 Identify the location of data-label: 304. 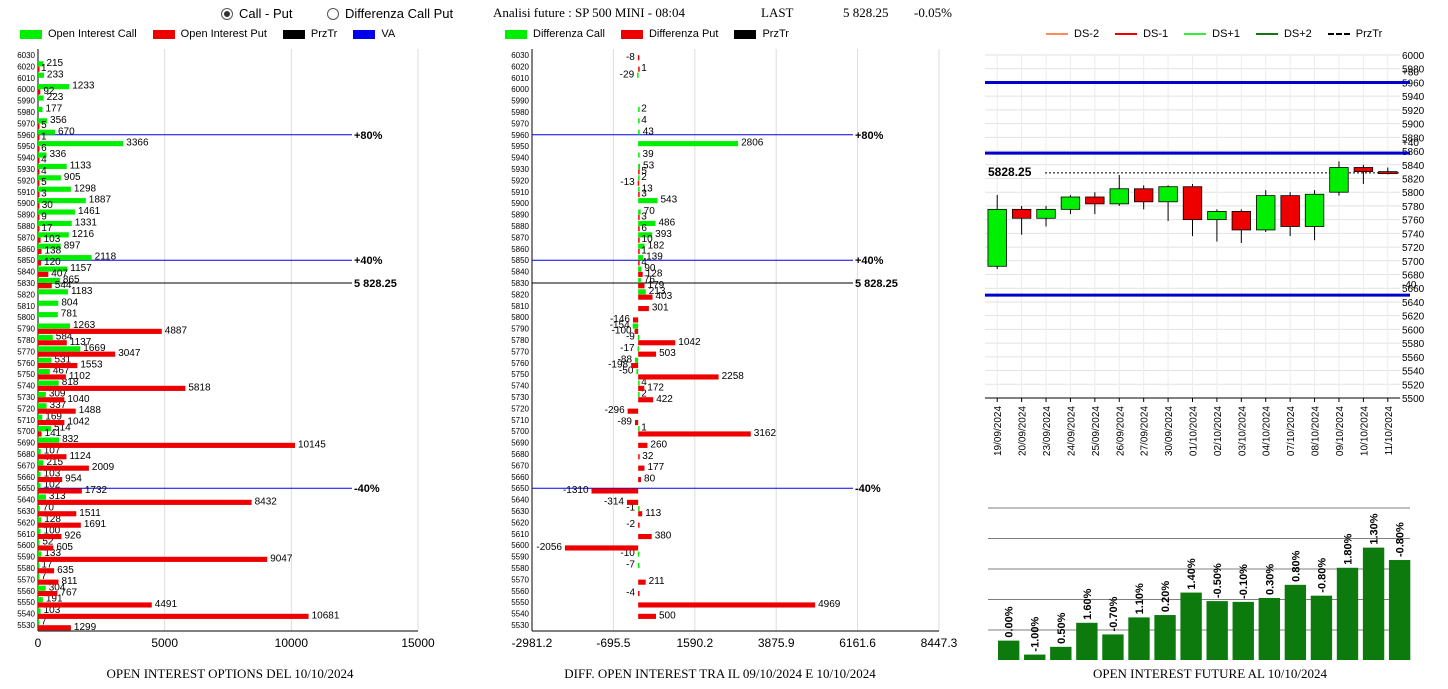
(57, 587).